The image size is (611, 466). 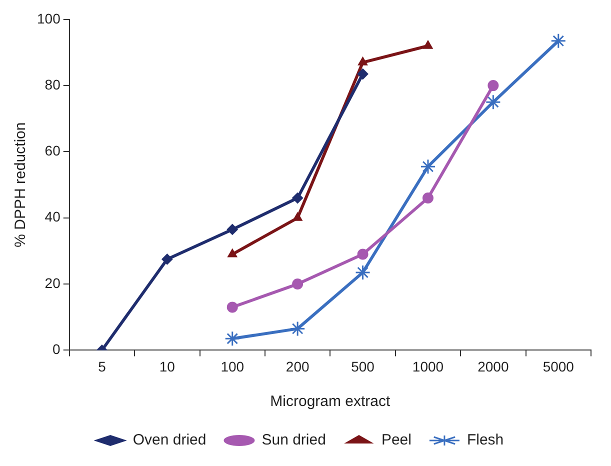 I want to click on legend-label: Oven dried, so click(x=169, y=440).